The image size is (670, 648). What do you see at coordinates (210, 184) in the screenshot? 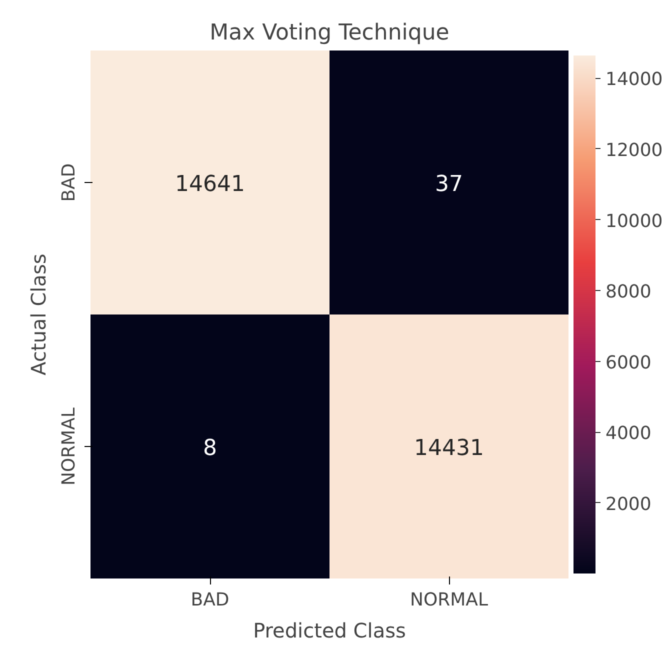
I see `data-label: 14641` at bounding box center [210, 184].